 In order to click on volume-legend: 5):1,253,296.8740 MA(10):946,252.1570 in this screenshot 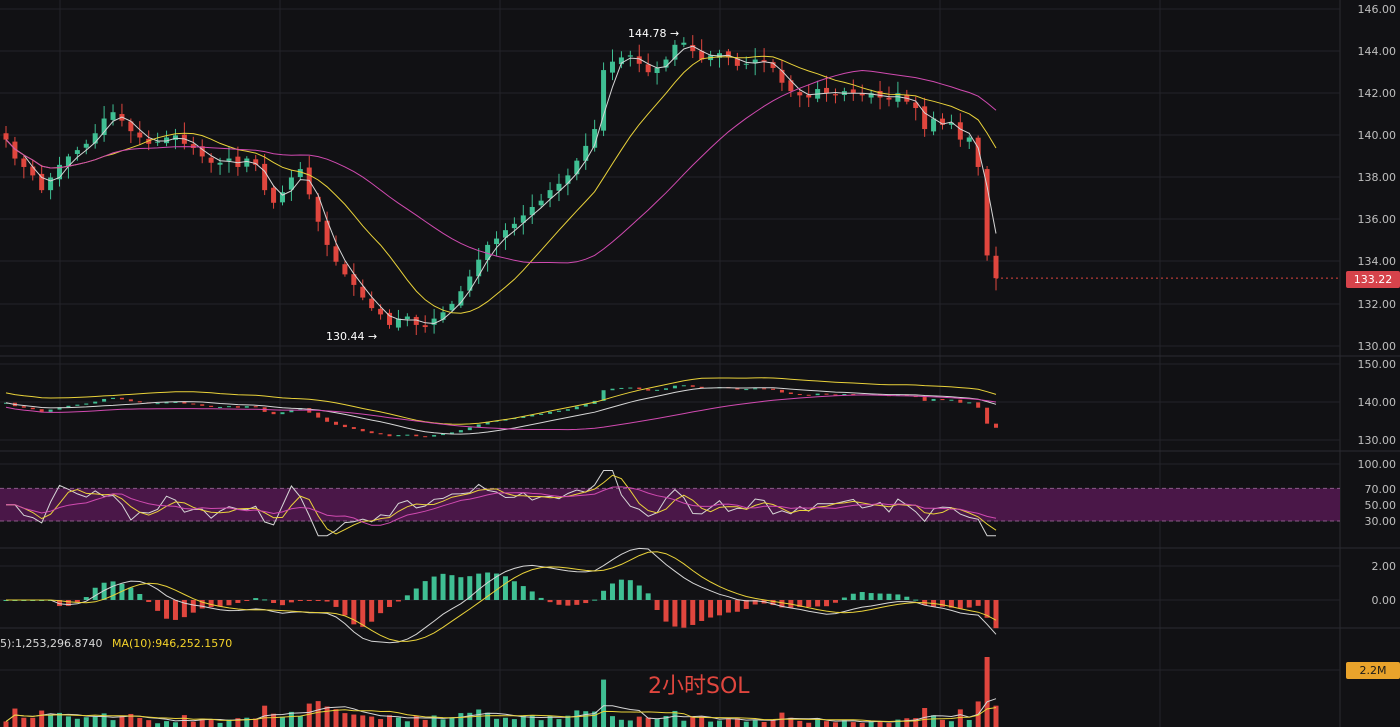, I will do `click(116, 643)`.